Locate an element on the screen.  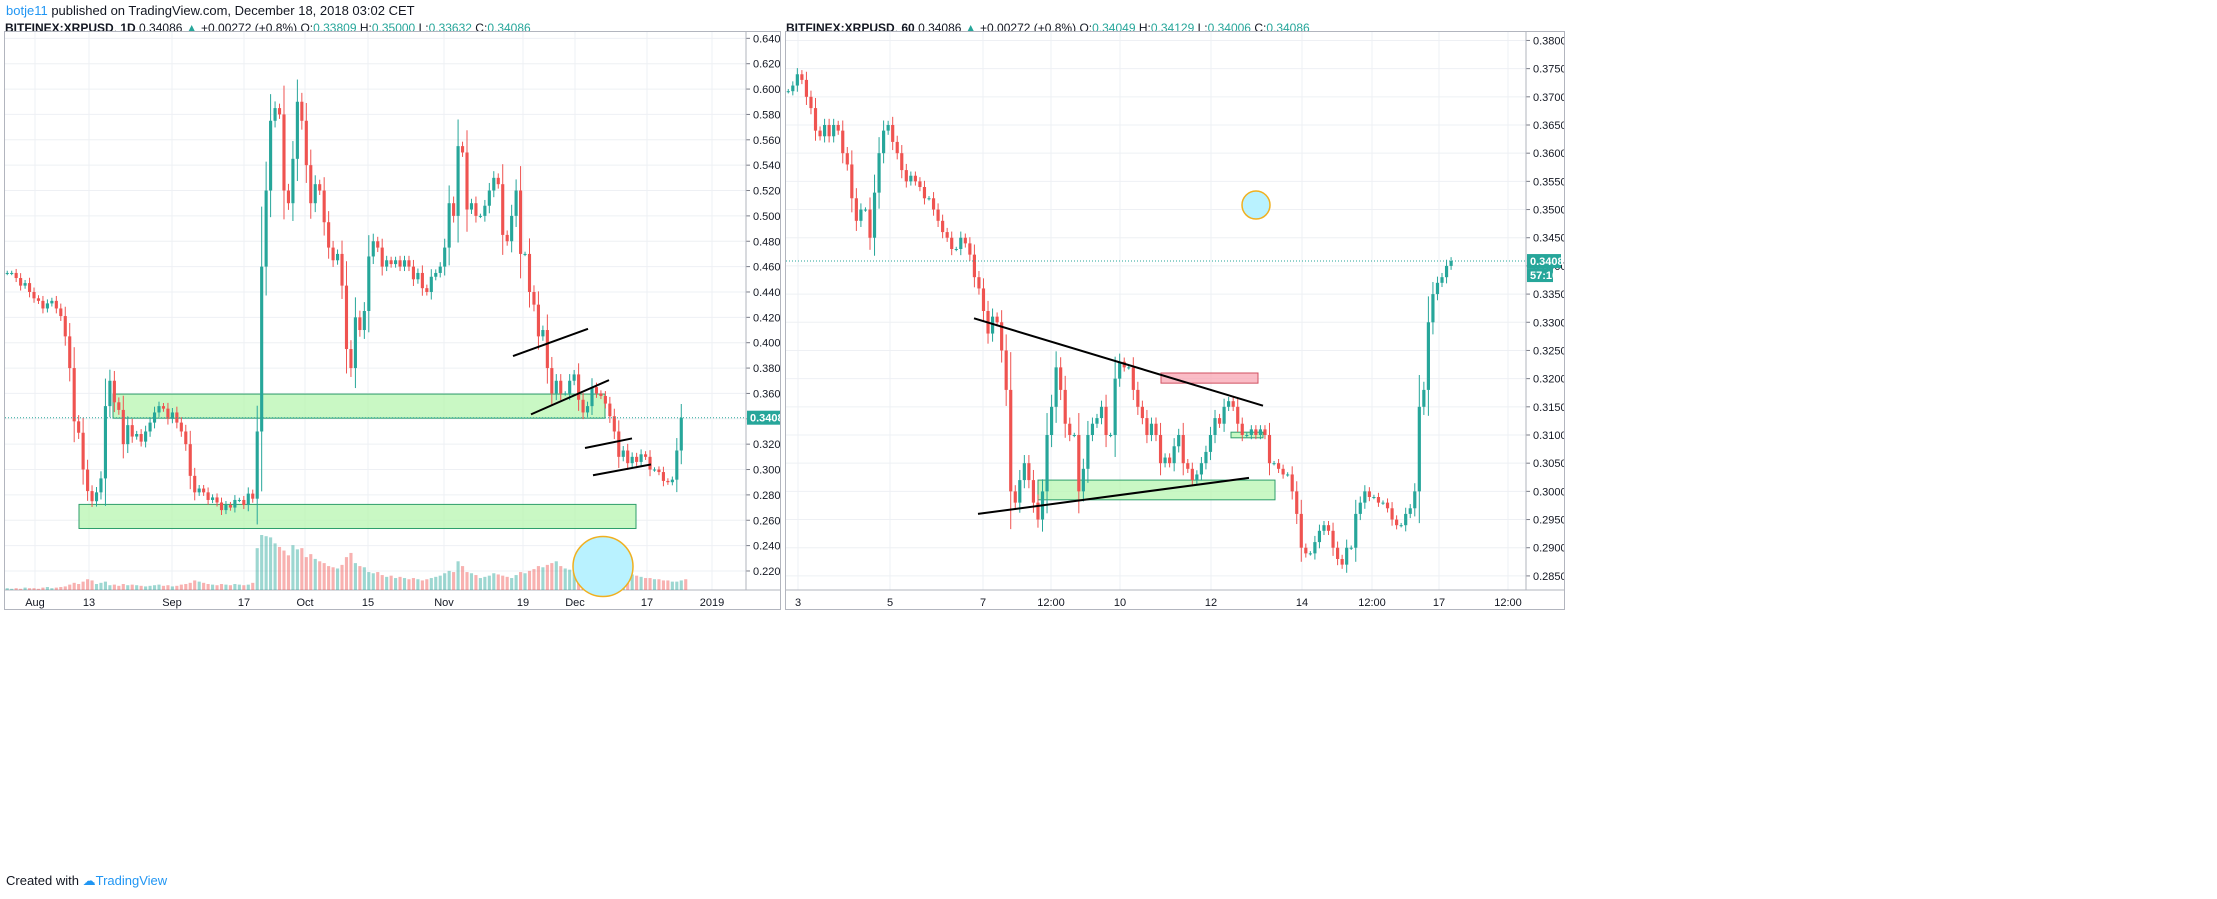
last-price-label: 0.34086 is located at coordinates (765, 419).